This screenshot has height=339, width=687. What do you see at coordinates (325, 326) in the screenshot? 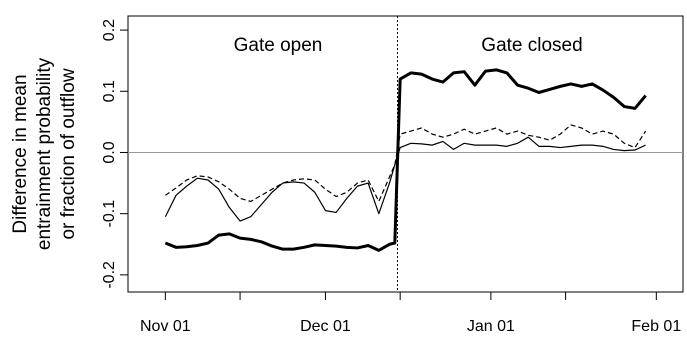
I see `x-tick-label: Dec 01` at bounding box center [325, 326].